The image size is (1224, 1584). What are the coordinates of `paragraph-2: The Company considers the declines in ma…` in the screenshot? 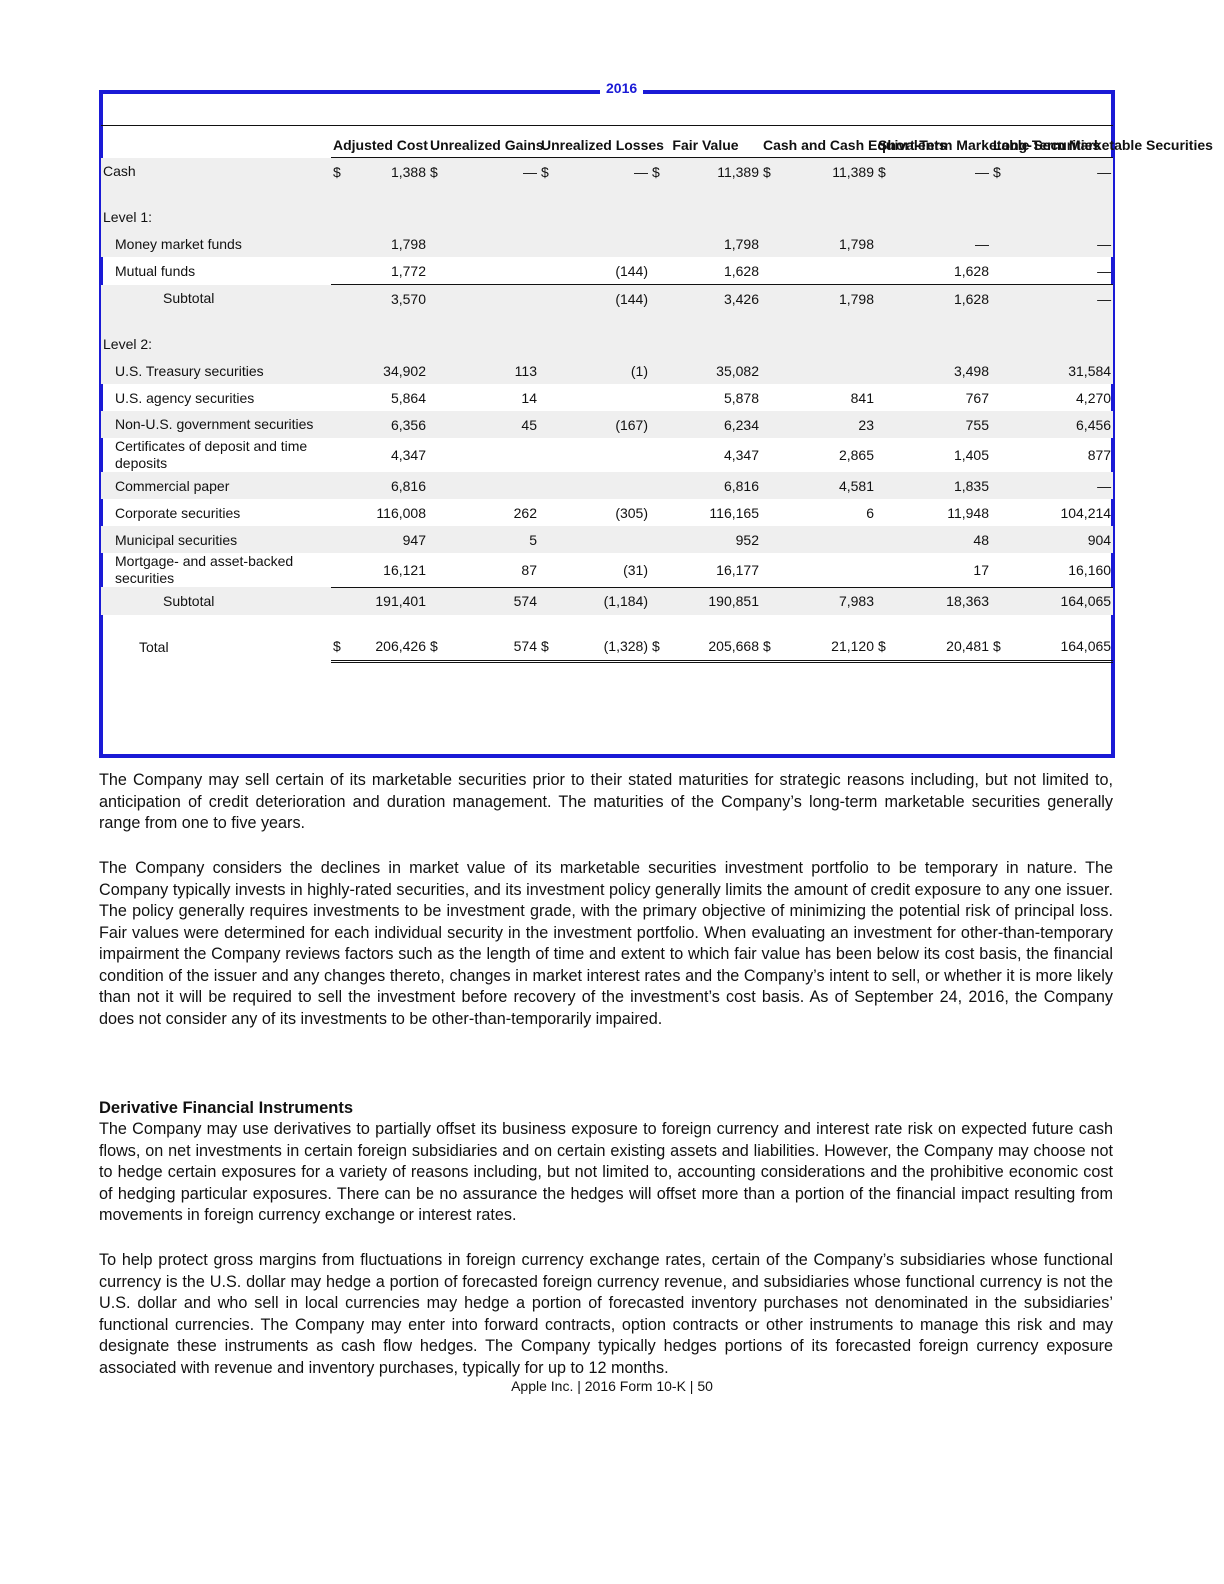 It's located at (606, 943).